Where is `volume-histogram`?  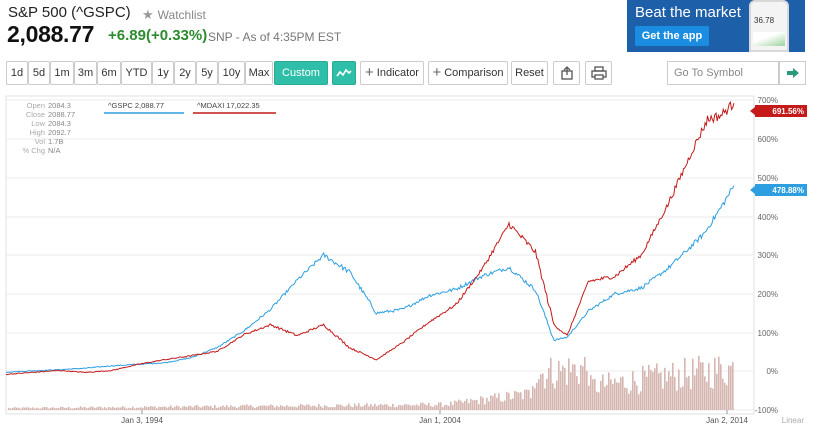
volume-histogram is located at coordinates (371, 382).